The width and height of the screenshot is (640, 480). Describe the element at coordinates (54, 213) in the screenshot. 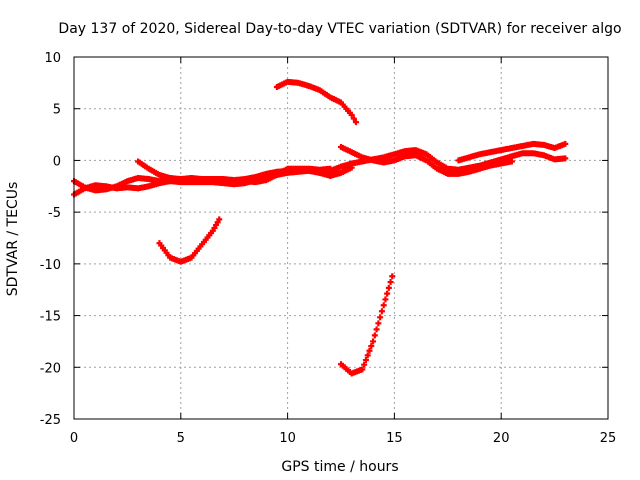

I see `y-tick-label: -5` at that location.